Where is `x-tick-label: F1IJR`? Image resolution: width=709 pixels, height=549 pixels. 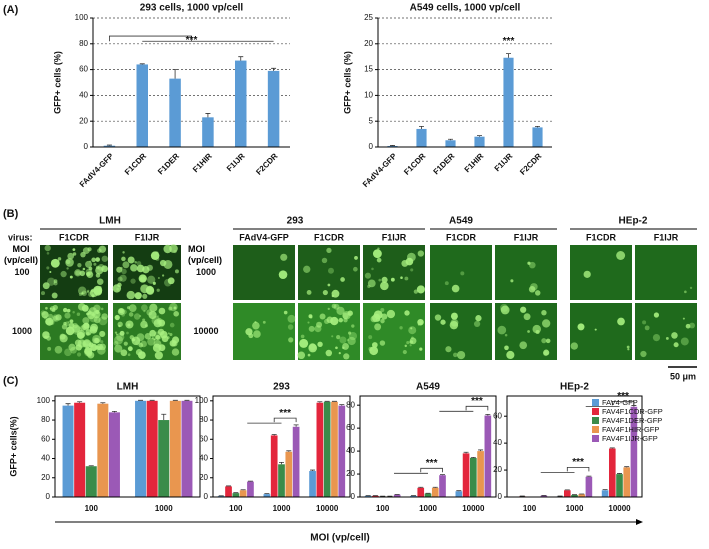 x-tick-label: F1IJR is located at coordinates (504, 162).